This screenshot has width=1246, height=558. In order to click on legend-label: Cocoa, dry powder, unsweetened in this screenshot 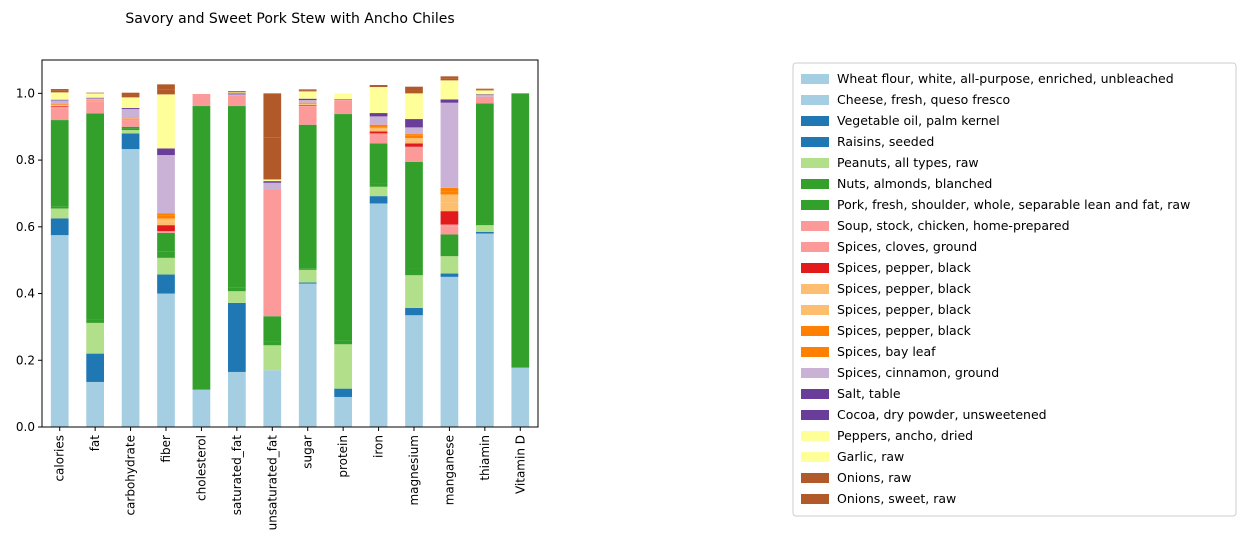, I will do `click(942, 414)`.